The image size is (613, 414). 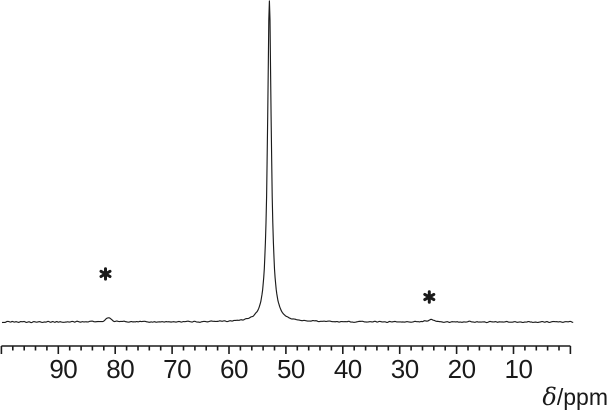 What do you see at coordinates (63, 369) in the screenshot?
I see `x-tick-label: 90` at bounding box center [63, 369].